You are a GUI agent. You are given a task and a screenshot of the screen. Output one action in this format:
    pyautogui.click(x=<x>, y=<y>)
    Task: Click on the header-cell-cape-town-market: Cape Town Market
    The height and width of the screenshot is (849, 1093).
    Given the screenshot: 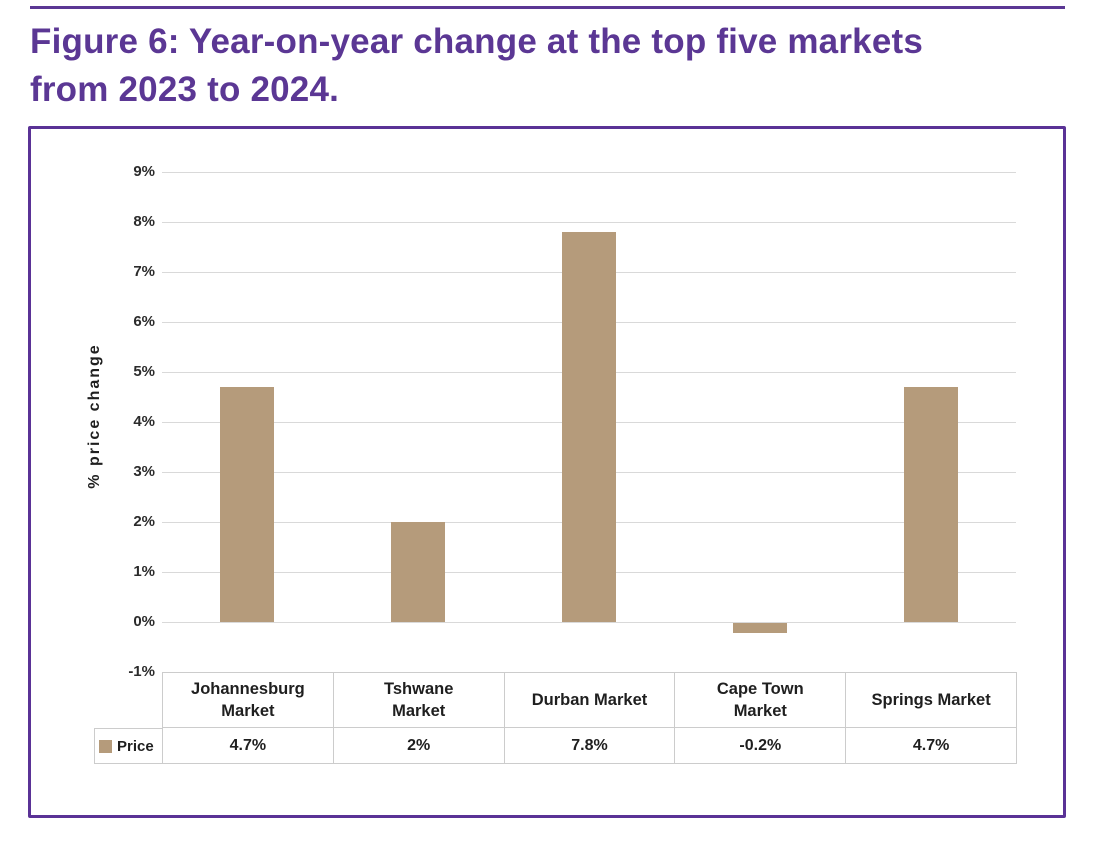 What is the action you would take?
    pyautogui.click(x=760, y=700)
    